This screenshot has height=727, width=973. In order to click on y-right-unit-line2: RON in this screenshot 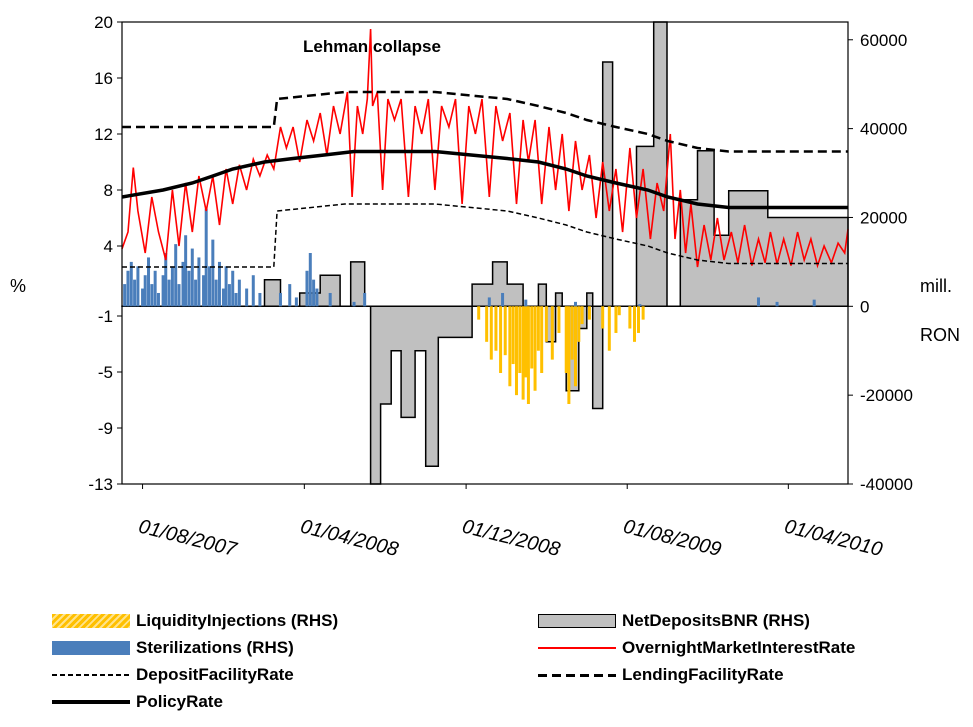, I will do `click(940, 335)`.